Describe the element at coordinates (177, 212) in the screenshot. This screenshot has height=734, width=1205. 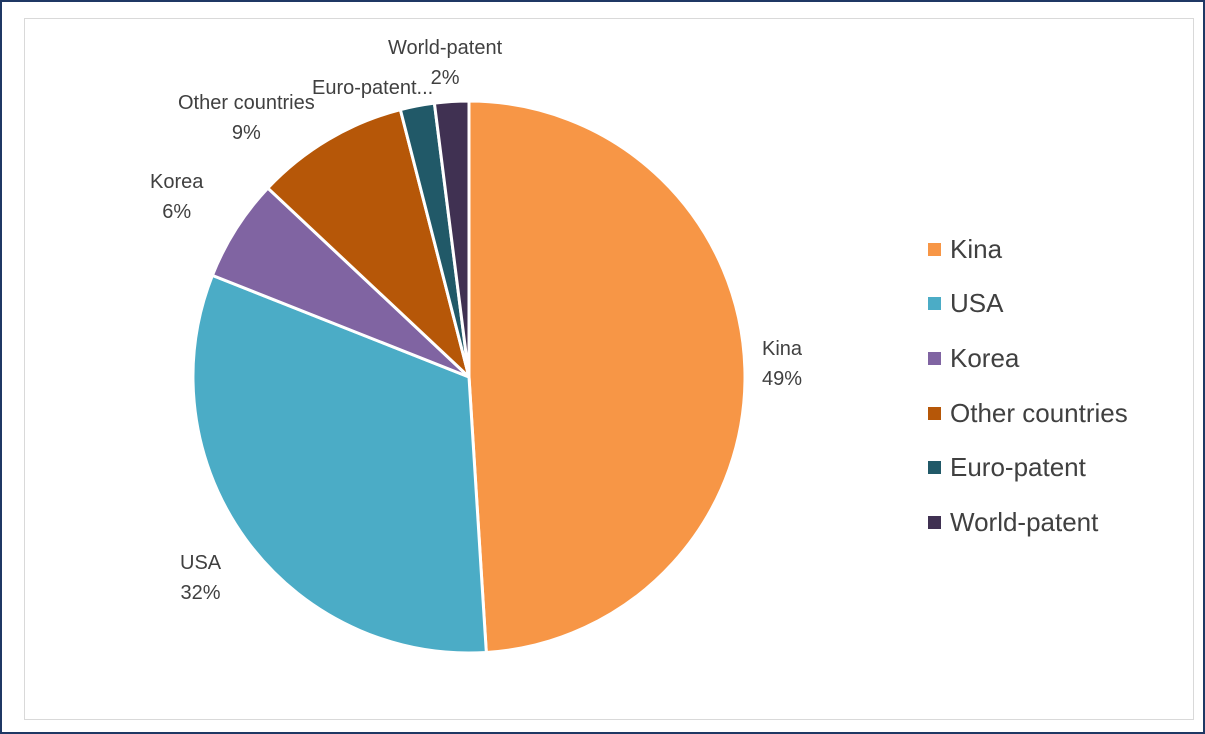
I see `data-label-korea-percent: 6%` at that location.